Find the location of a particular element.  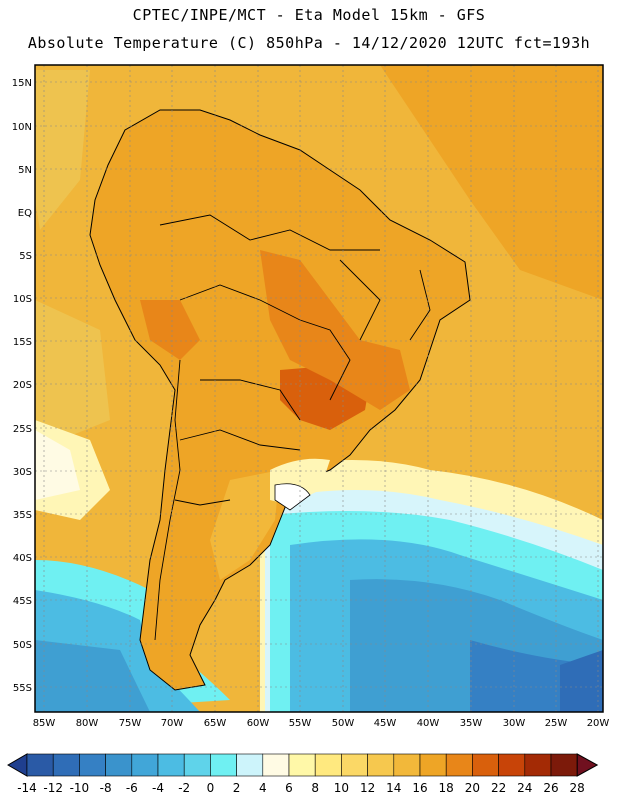

pacific-white-zone is located at coordinates (57, 465).